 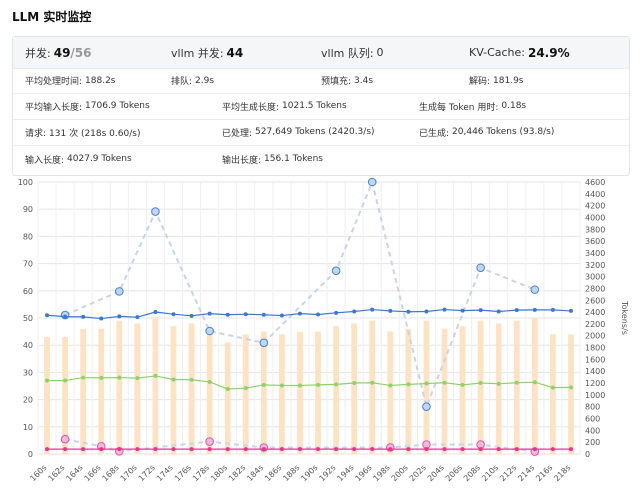 I want to click on y-tick-label: 20, so click(x=28, y=400).